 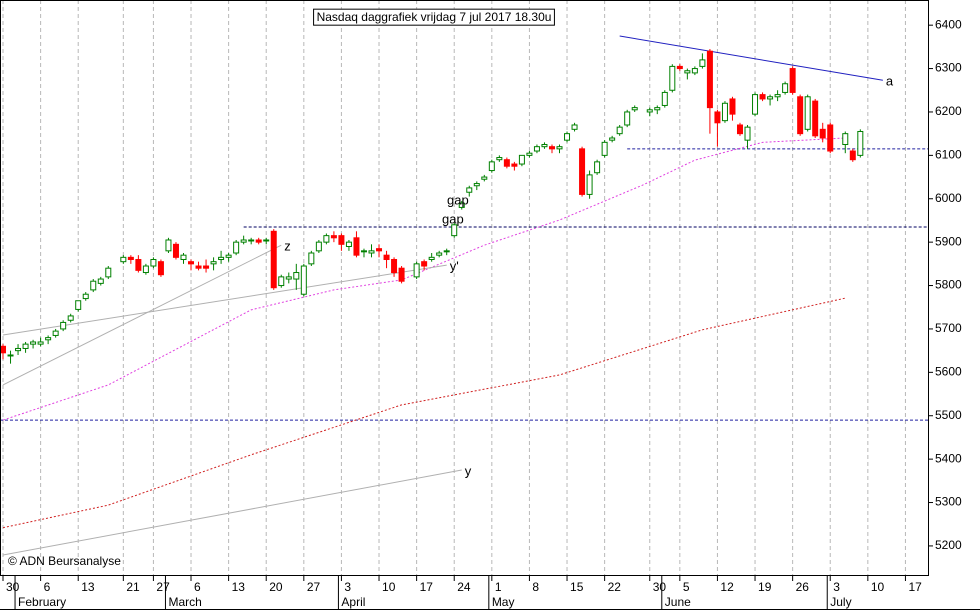 What do you see at coordinates (577, 587) in the screenshot?
I see `x-tick-label: 15` at bounding box center [577, 587].